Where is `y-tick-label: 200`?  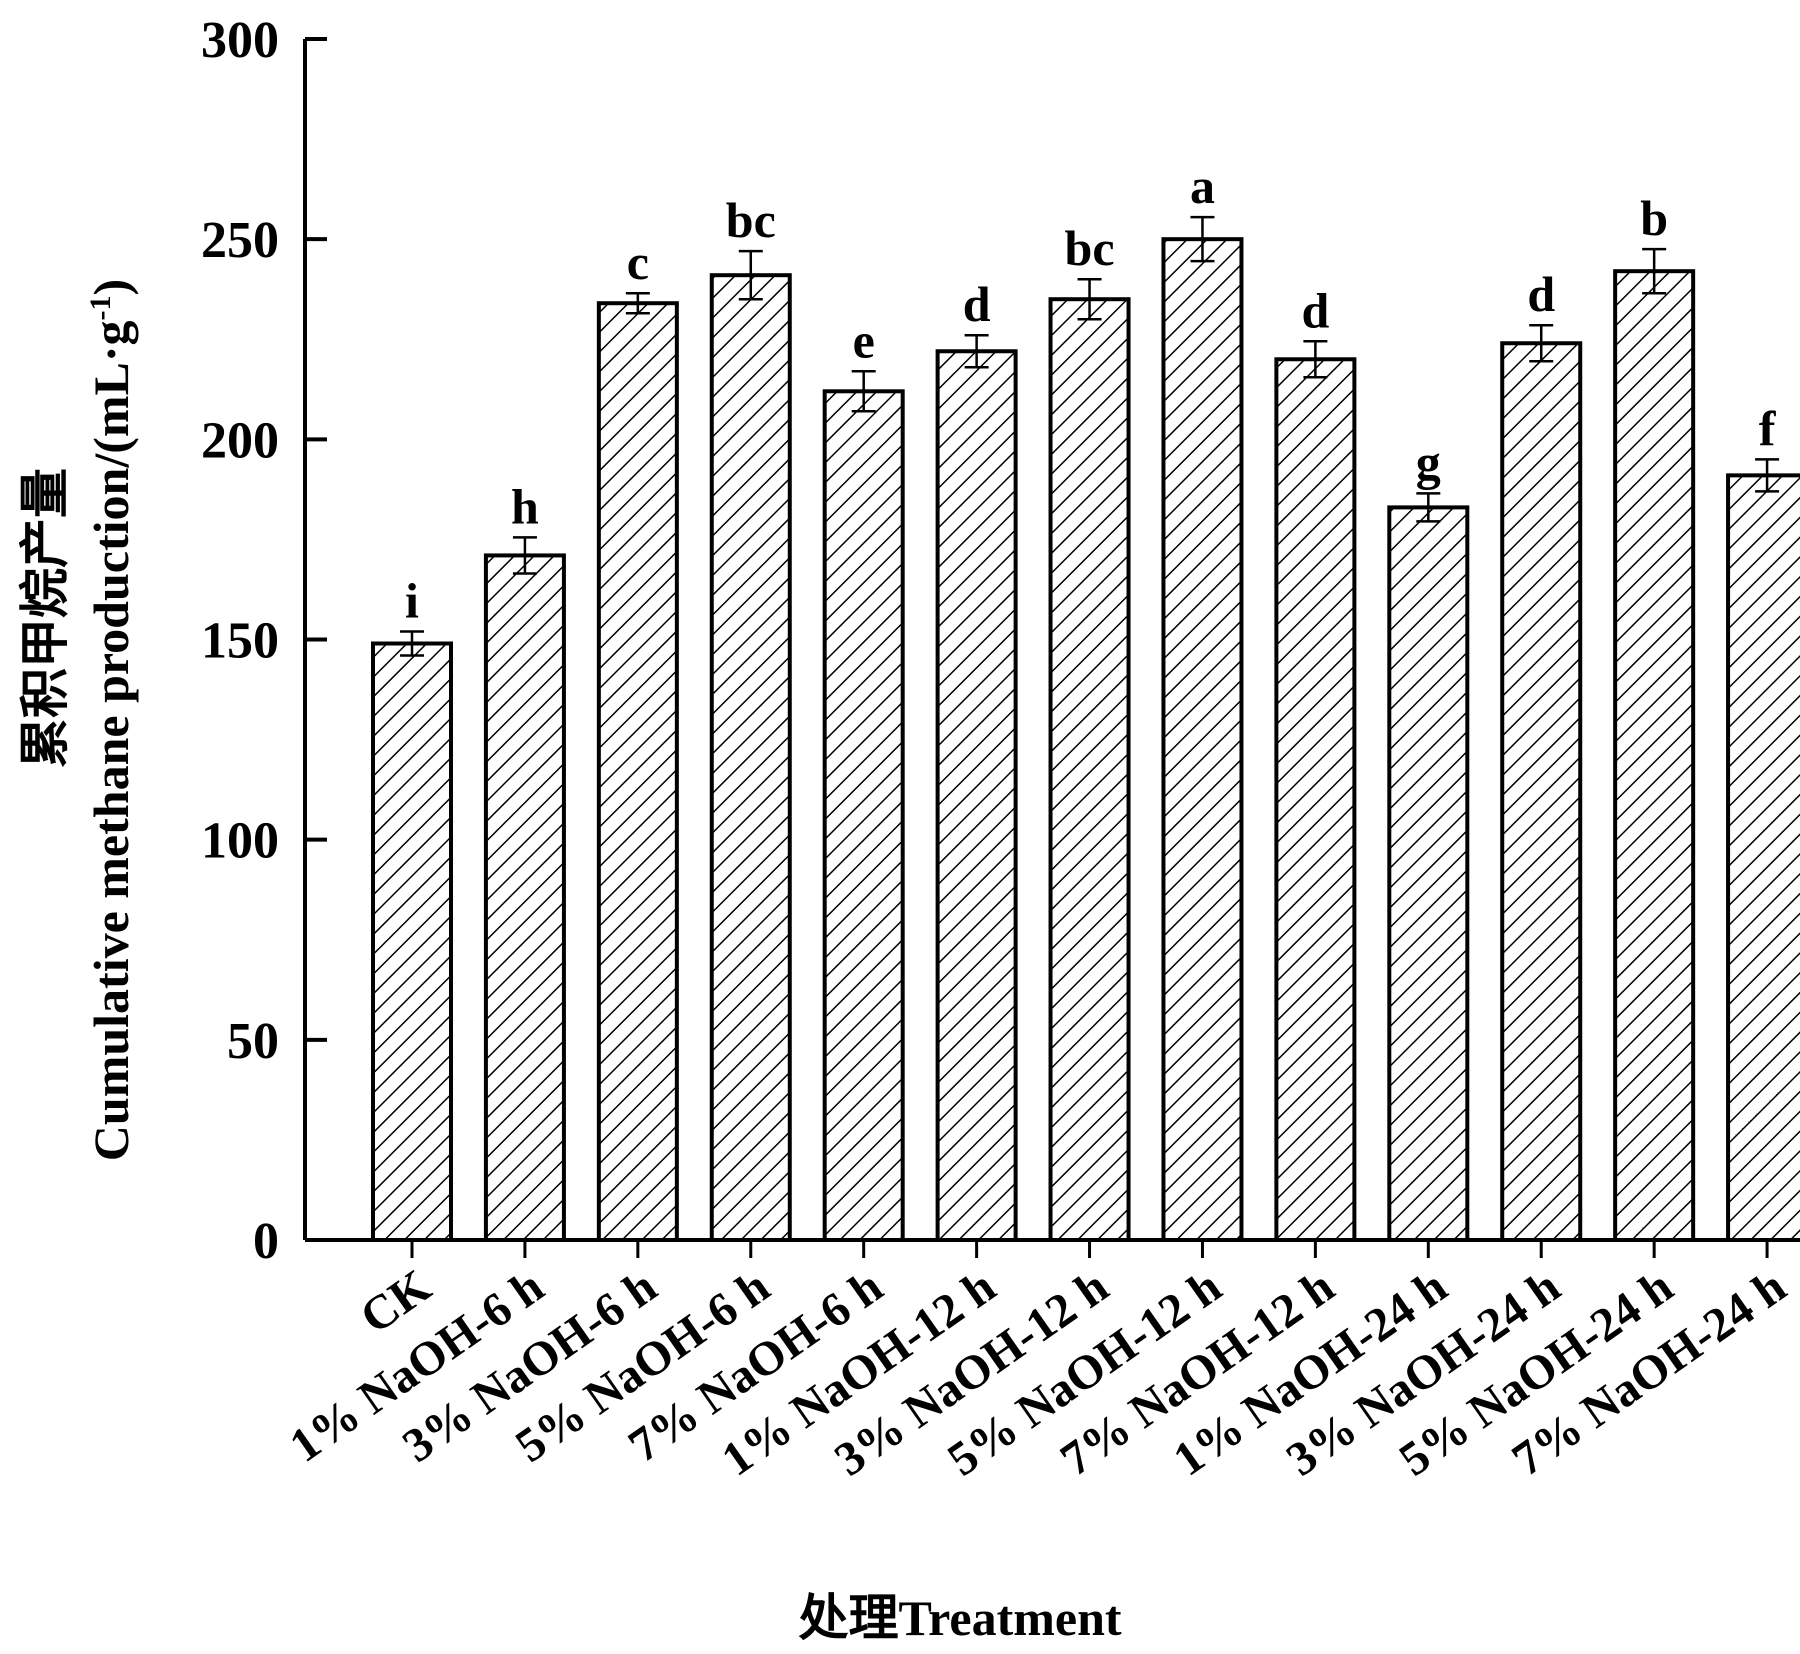 y-tick-label: 200 is located at coordinates (240, 440).